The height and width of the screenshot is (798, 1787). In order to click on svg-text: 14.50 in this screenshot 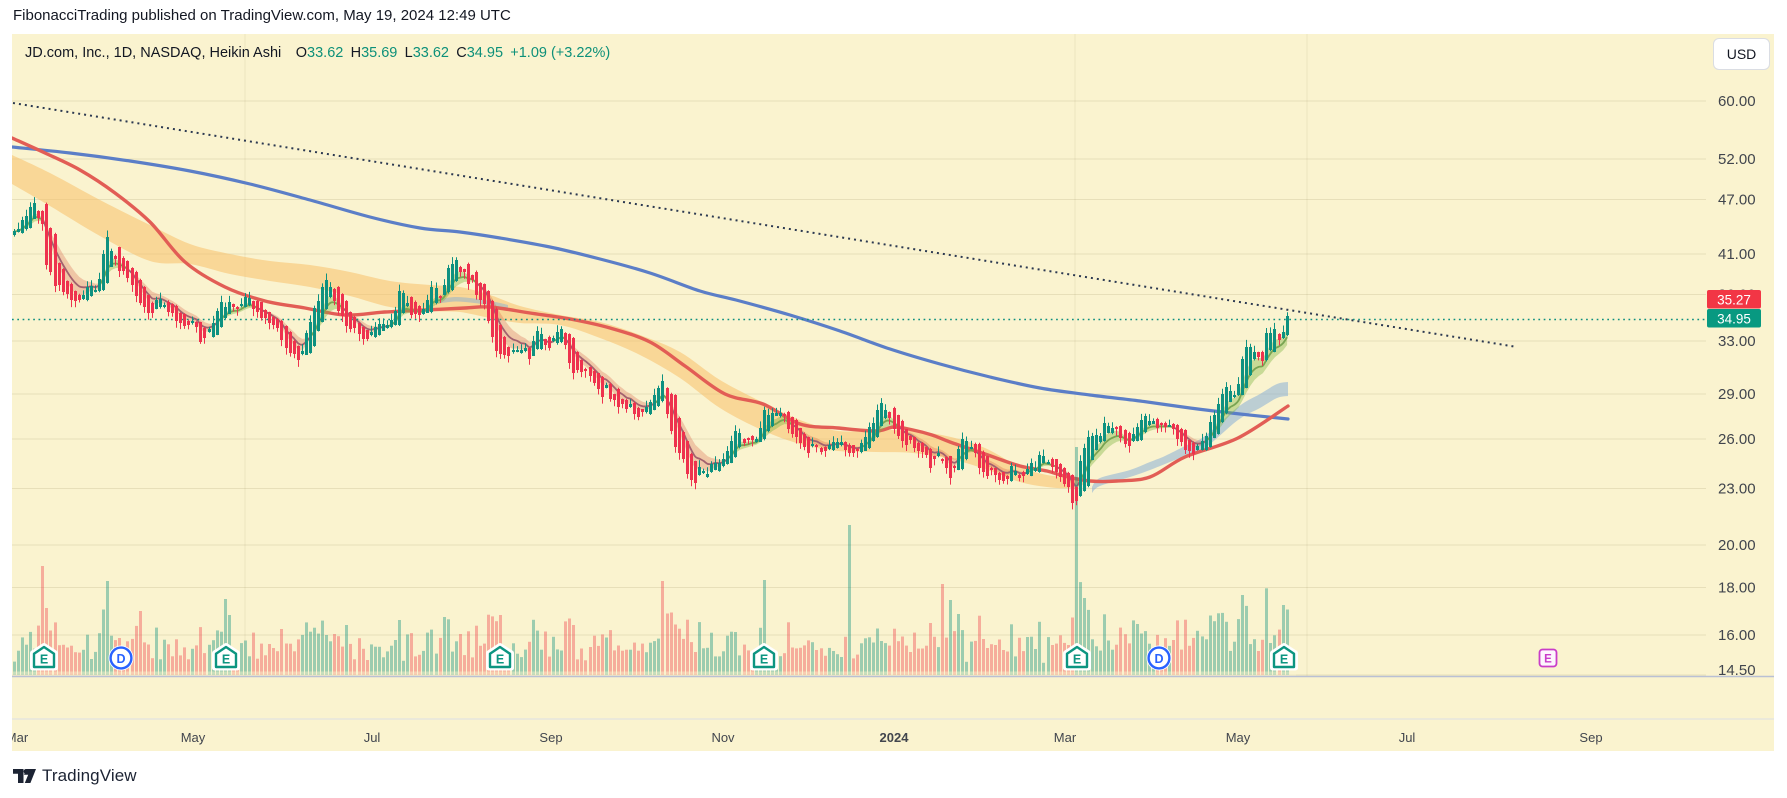, I will do `click(1737, 670)`.